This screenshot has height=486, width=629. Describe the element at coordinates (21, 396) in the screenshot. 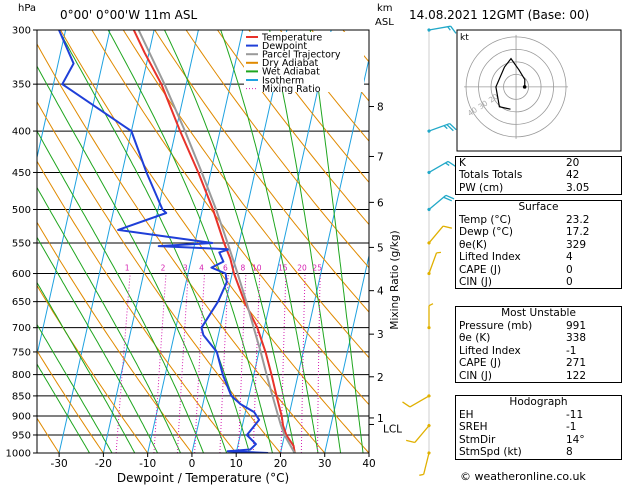

I see `pressure-tick-label: 850` at that location.